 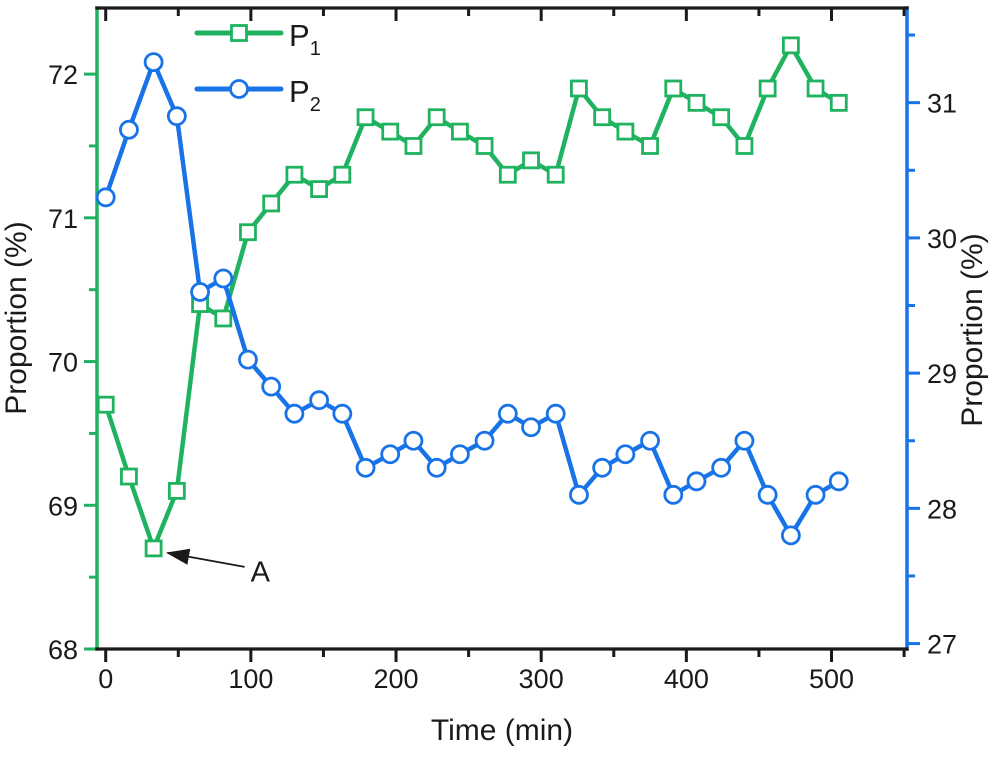 What do you see at coordinates (942, 645) in the screenshot?
I see `right-tick-label: 27` at bounding box center [942, 645].